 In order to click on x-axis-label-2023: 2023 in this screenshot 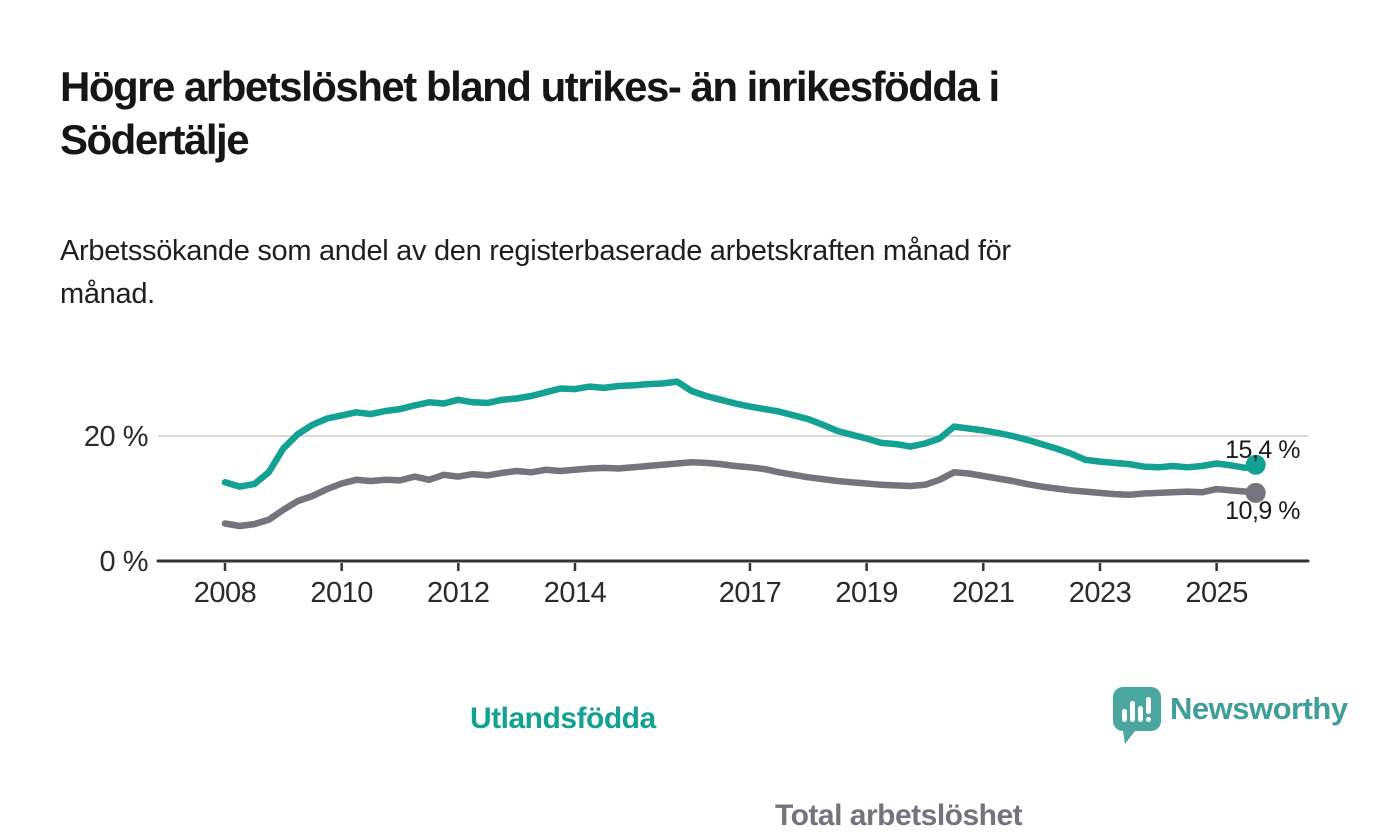, I will do `click(1100, 593)`.